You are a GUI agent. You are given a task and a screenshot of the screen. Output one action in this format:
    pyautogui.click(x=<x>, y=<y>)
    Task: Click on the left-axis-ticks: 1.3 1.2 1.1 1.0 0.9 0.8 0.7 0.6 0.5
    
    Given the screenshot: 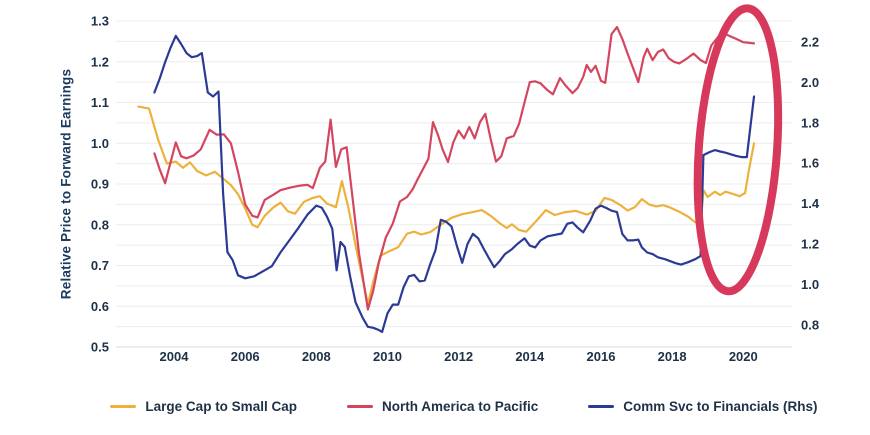 What is the action you would take?
    pyautogui.click(x=100, y=184)
    